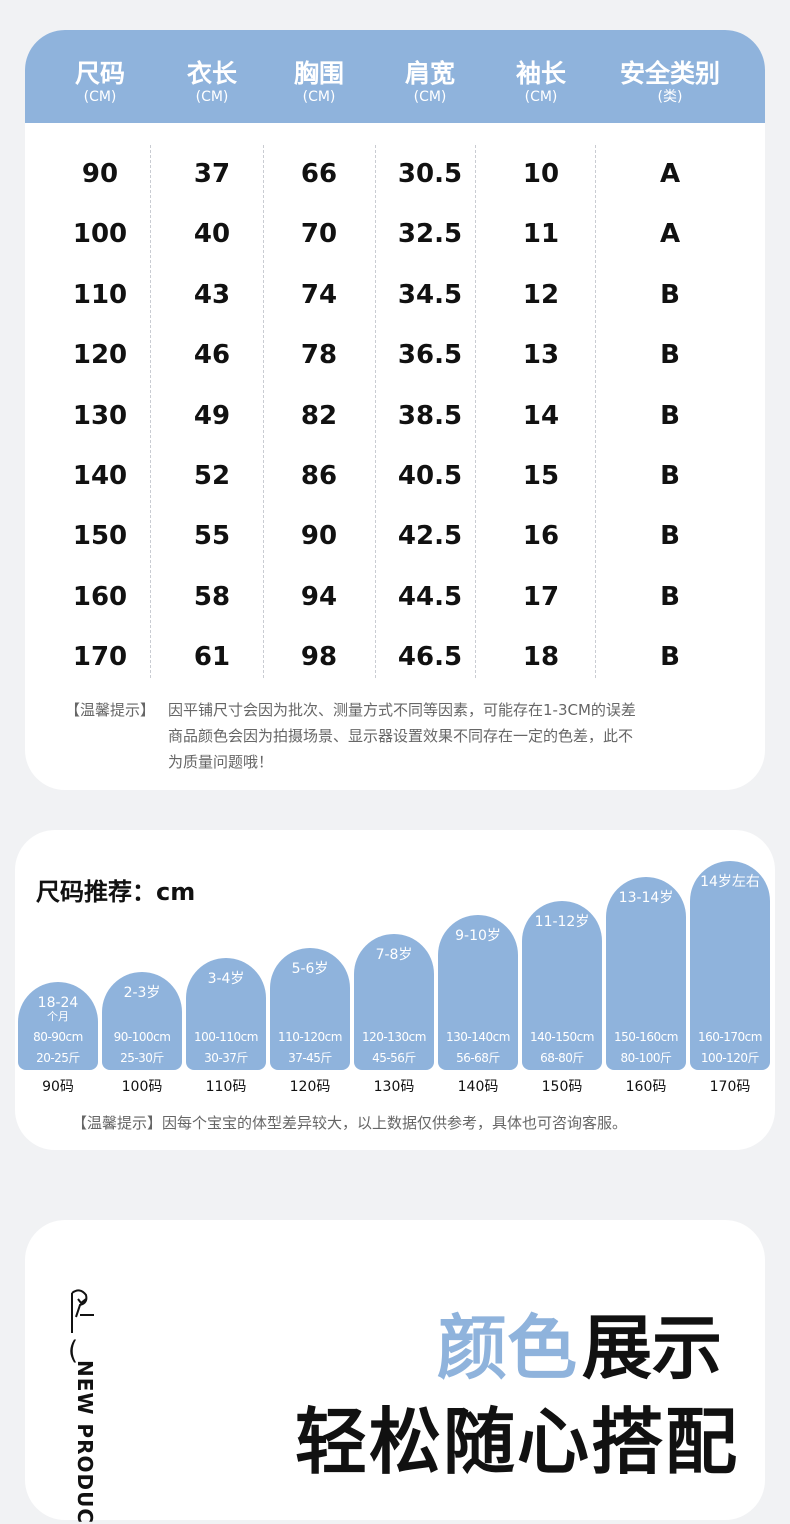  Describe the element at coordinates (310, 1058) in the screenshot. I see `weight-range: 37-45斤` at that location.